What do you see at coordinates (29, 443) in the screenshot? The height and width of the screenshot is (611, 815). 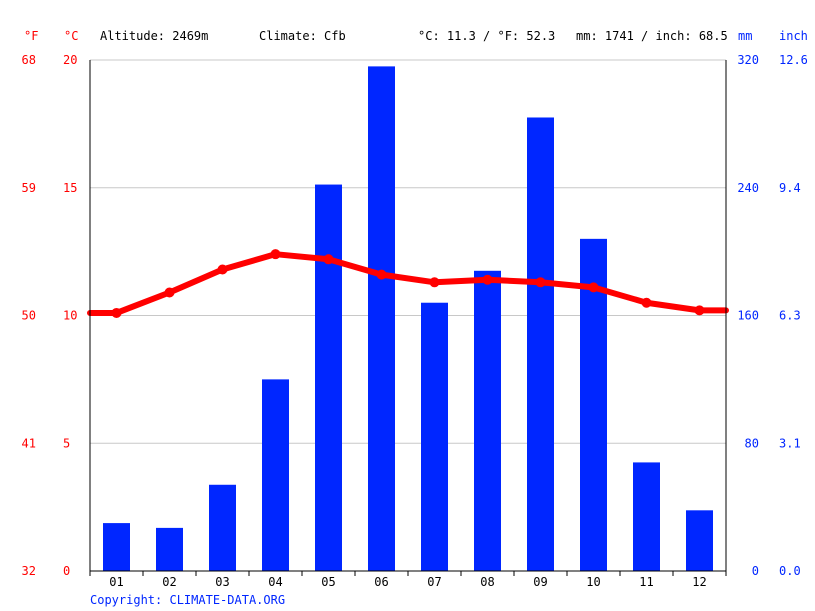 I see `tick-label-fahrenheit: 41` at bounding box center [29, 443].